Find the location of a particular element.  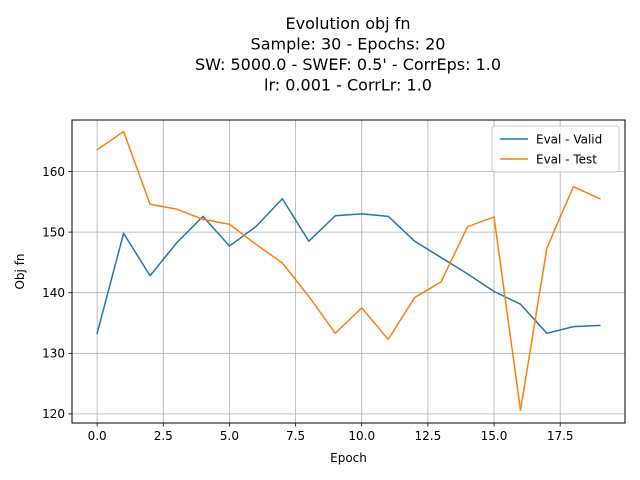

legend: Eval - Valid Eval - Test is located at coordinates (555, 149).